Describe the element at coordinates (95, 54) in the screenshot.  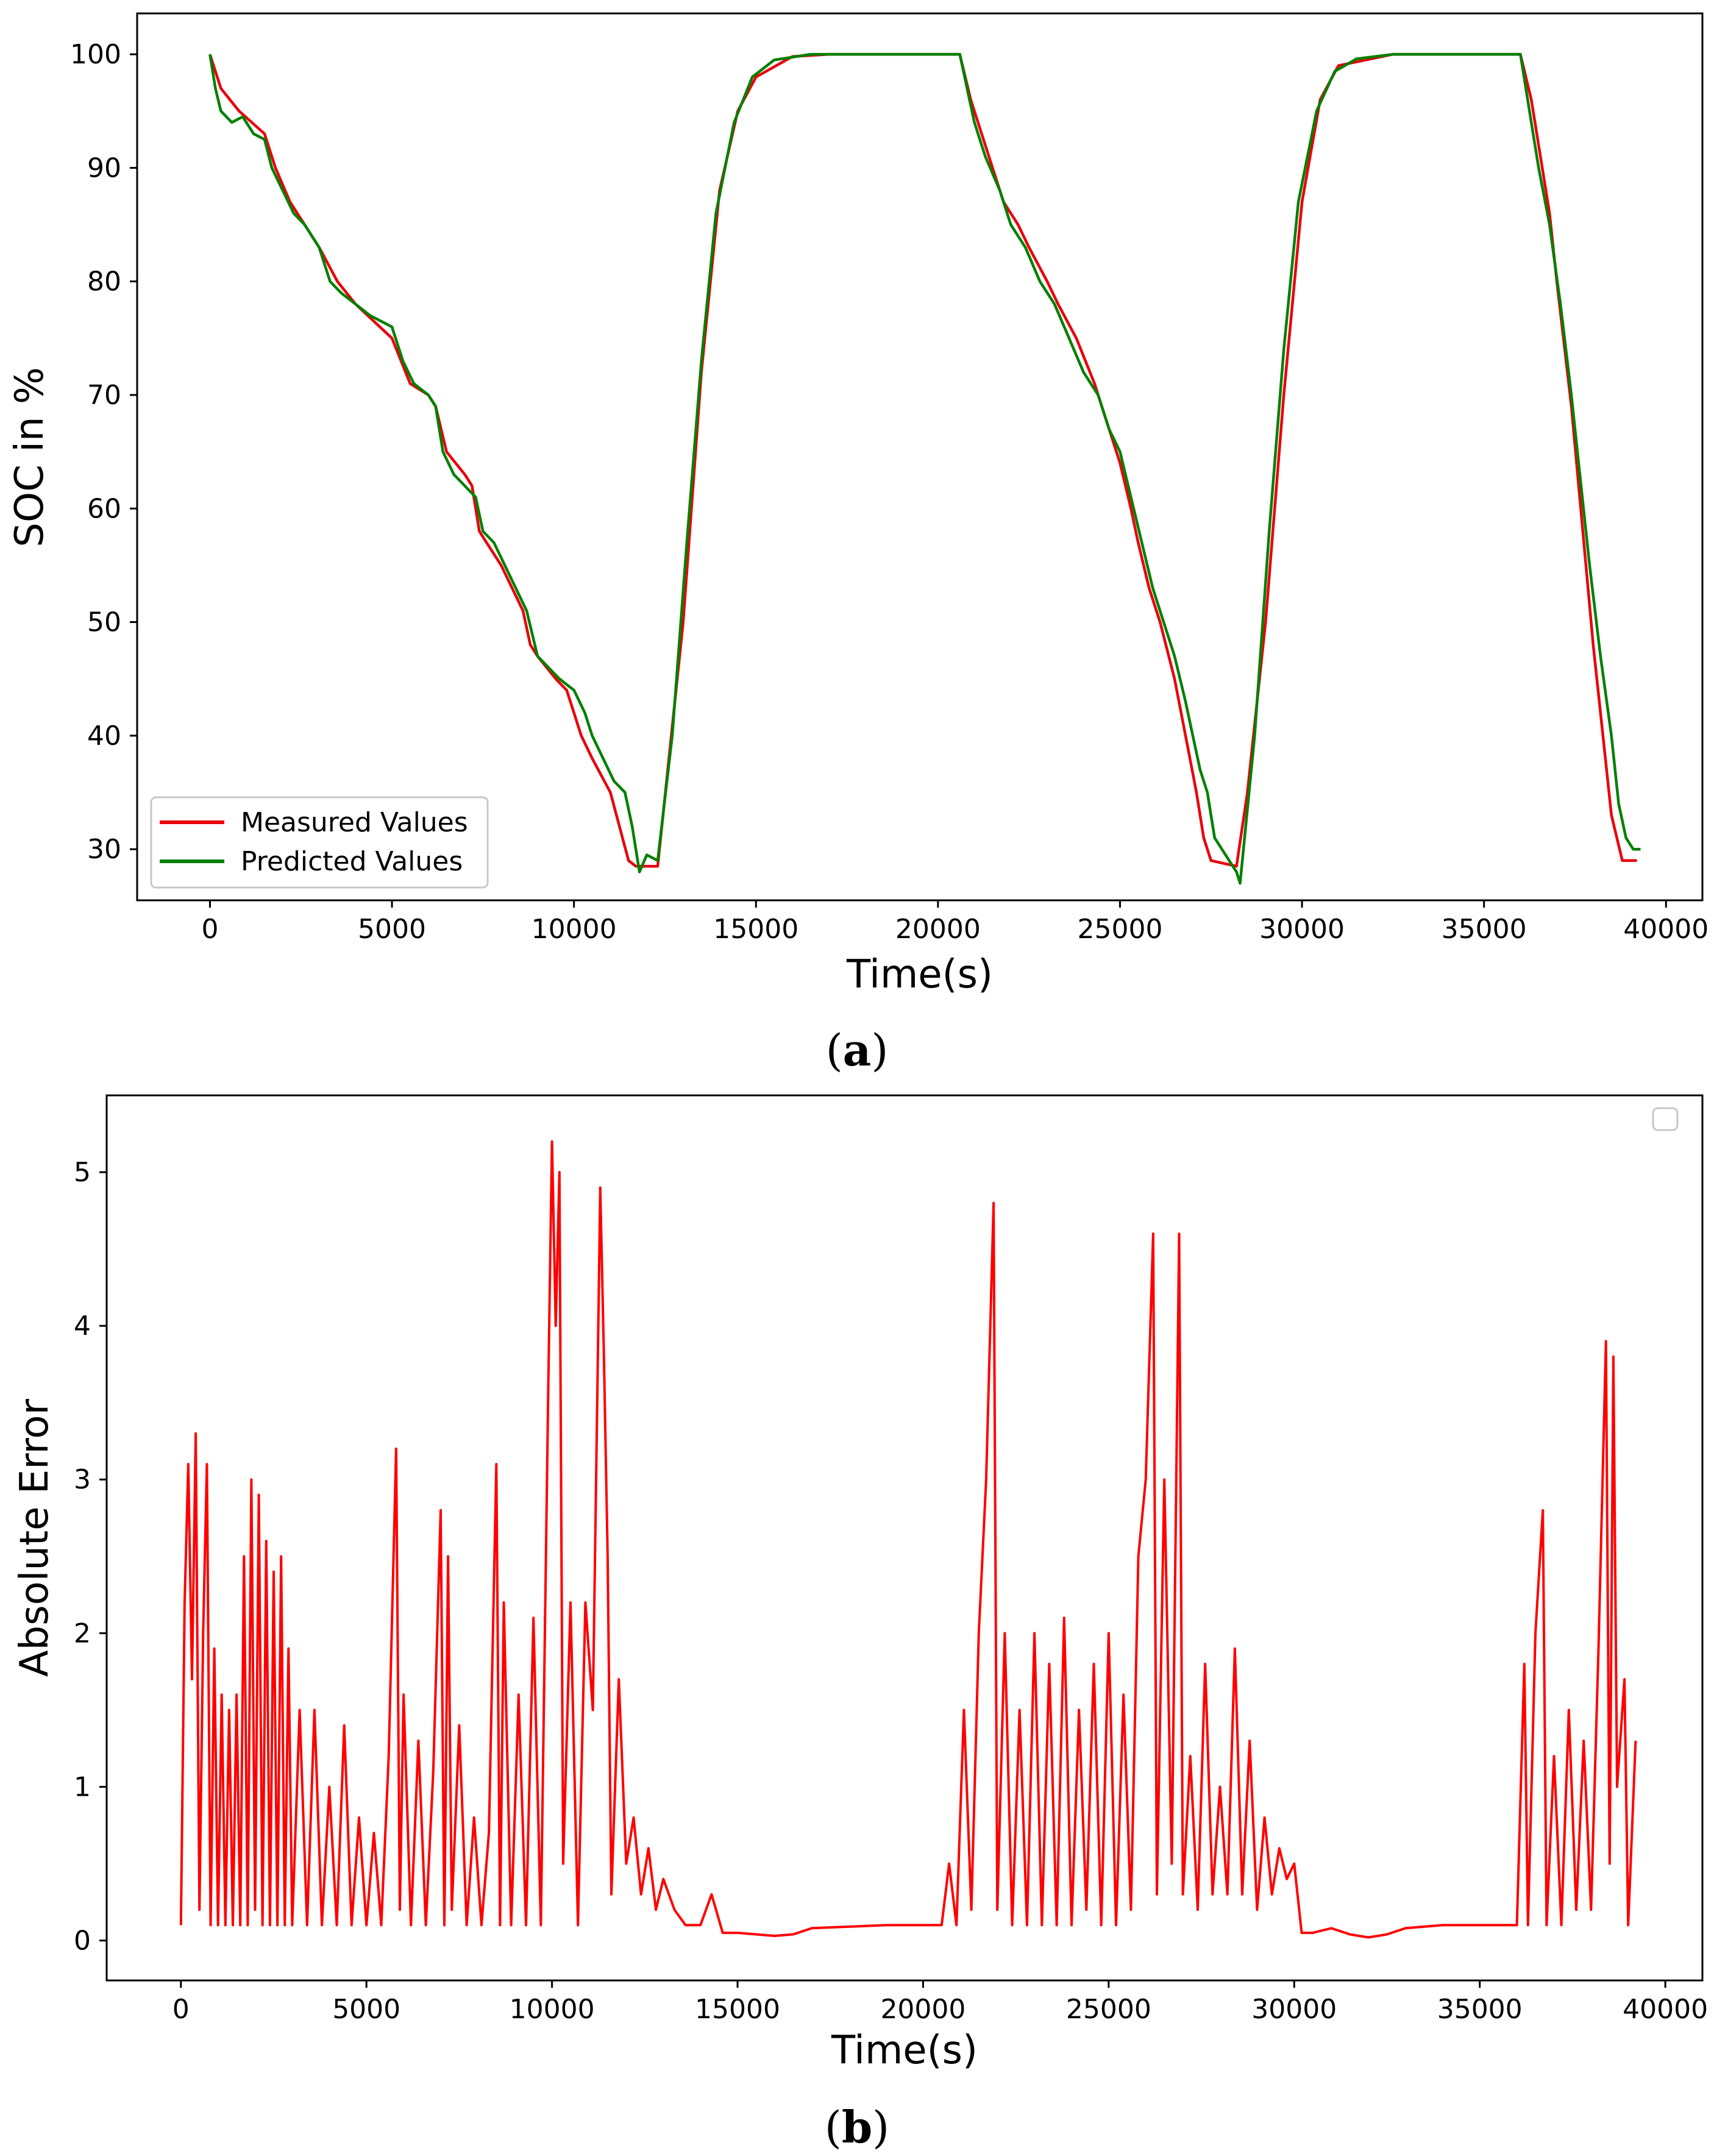
I see `y-tick-label: 100` at that location.